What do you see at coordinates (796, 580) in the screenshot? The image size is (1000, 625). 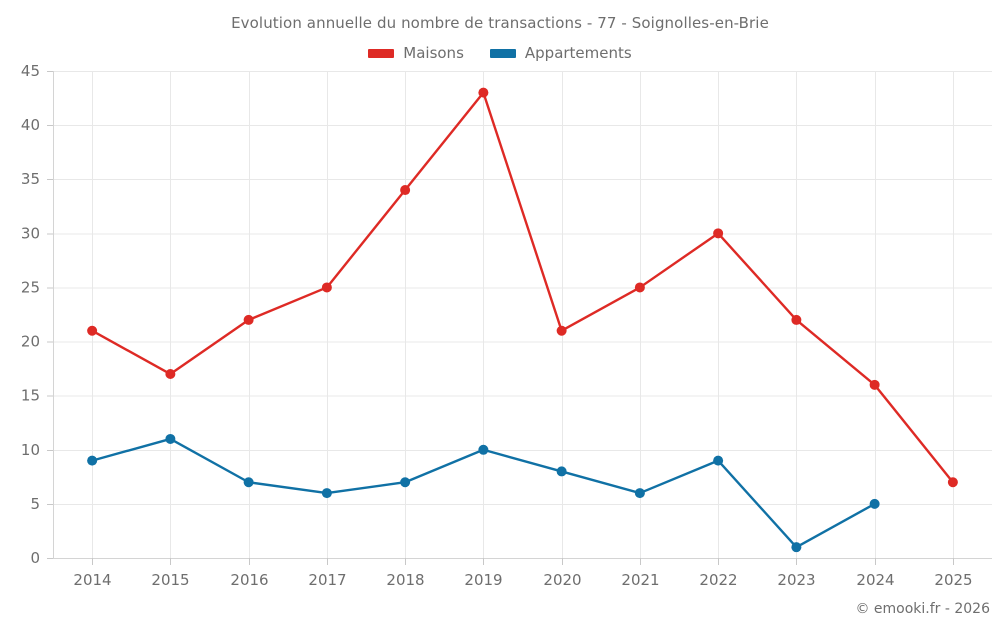 I see `x-axis-label-2023: 2023` at bounding box center [796, 580].